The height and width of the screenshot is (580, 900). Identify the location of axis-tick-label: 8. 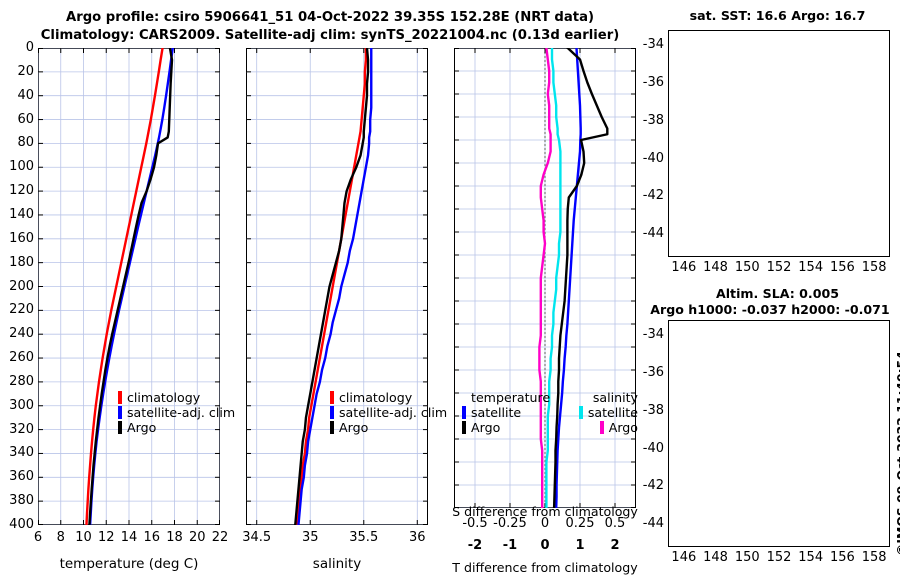
(60, 537).